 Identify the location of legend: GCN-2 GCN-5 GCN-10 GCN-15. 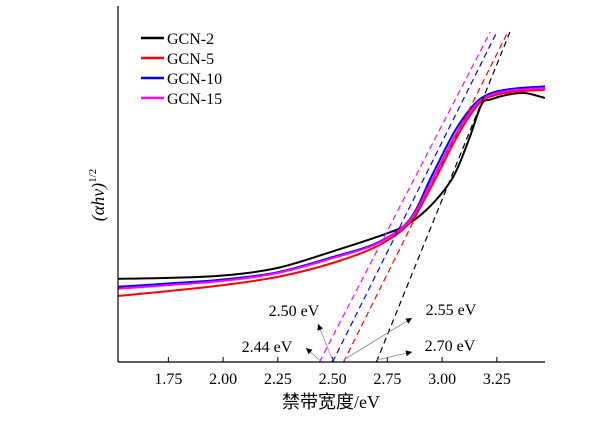
(181, 69).